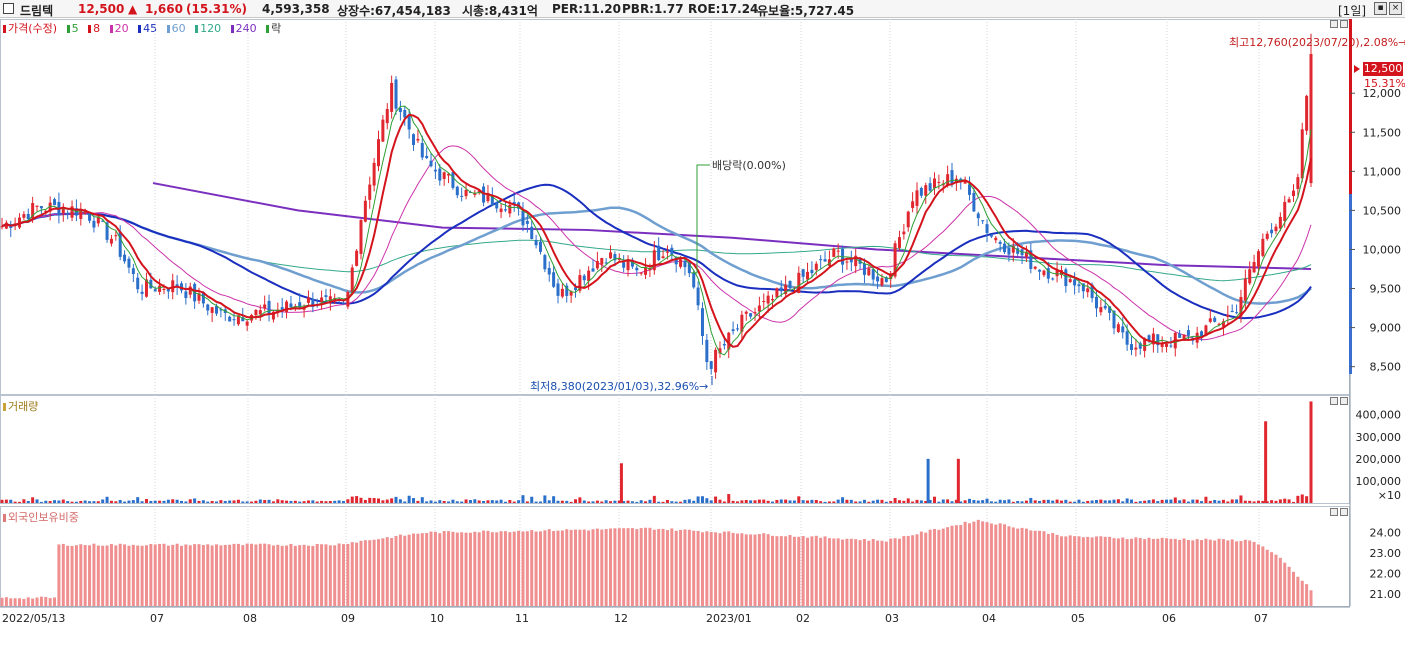 This screenshot has width=1405, height=648. I want to click on restore-icon: ▪, so click(1380, 8).